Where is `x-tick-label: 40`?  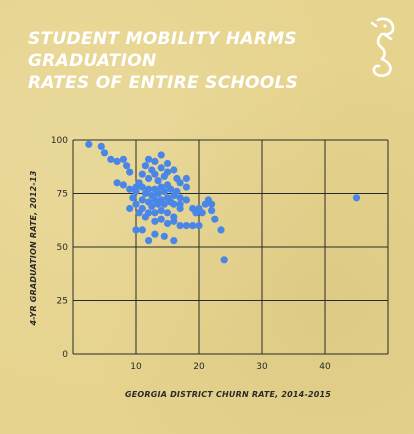 x-tick-label: 40 is located at coordinates (325, 367).